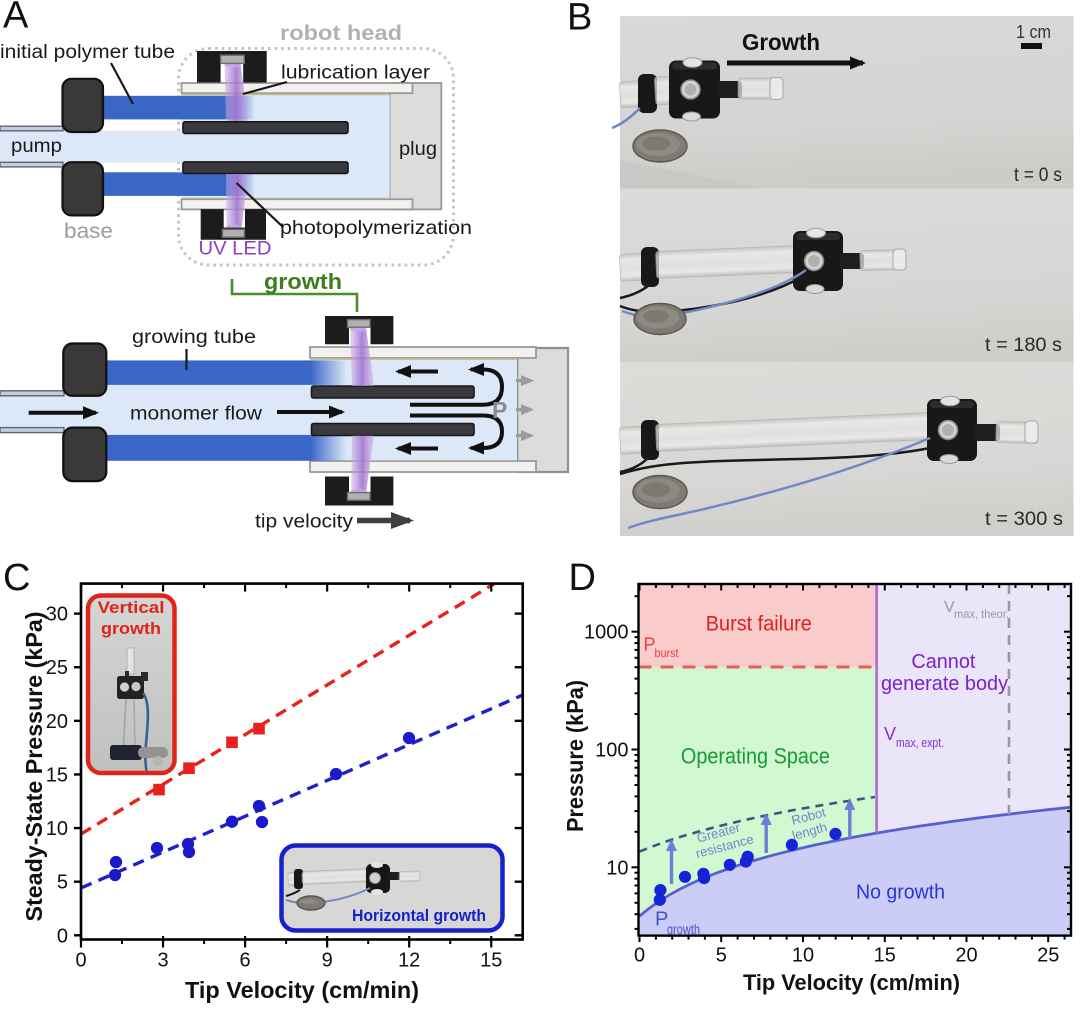  I want to click on svg-text: plug, so click(418, 149).